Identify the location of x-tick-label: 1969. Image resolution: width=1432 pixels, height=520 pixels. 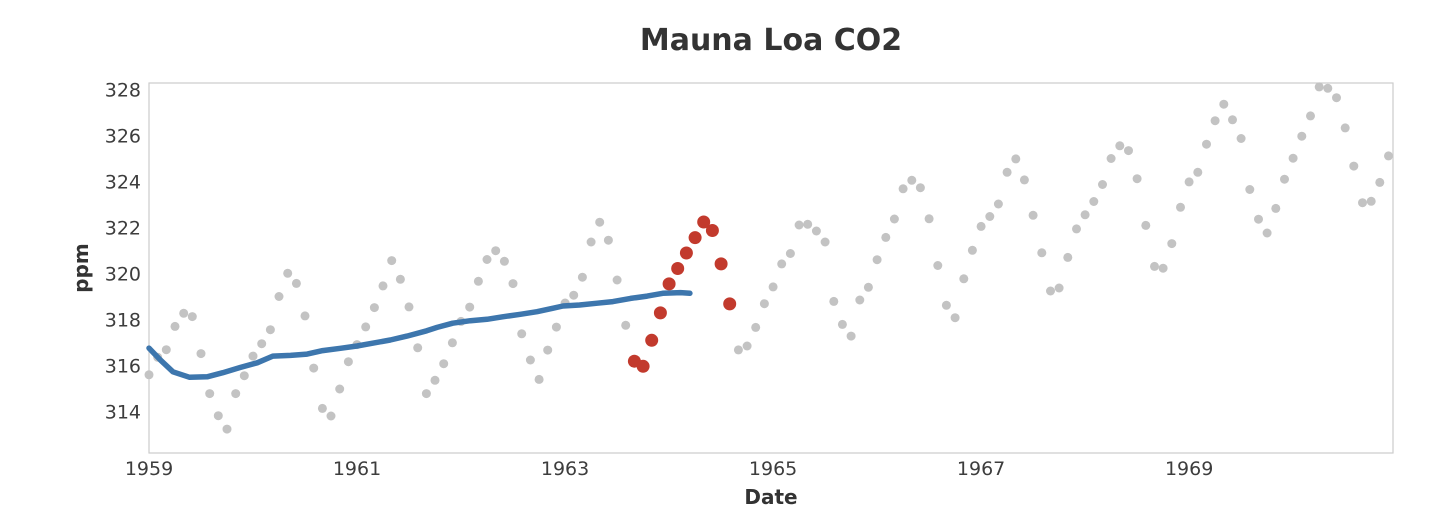
(1189, 469).